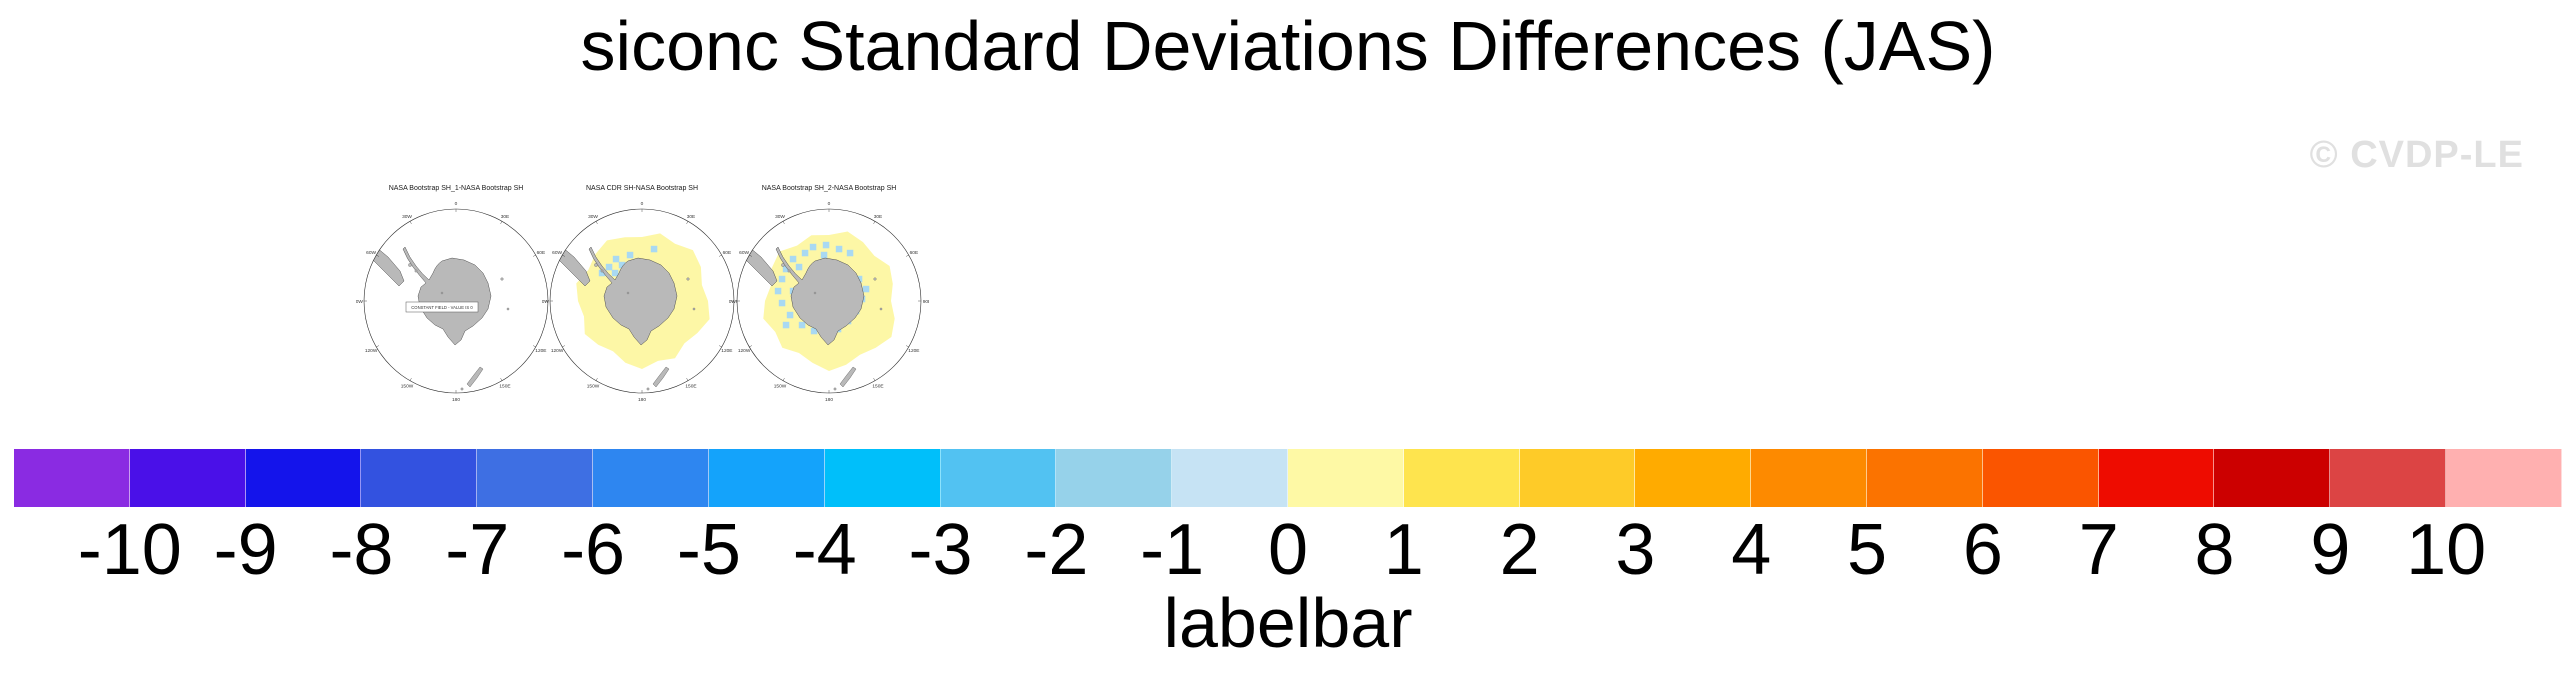  I want to click on longitude-label: 60E, so click(914, 253).